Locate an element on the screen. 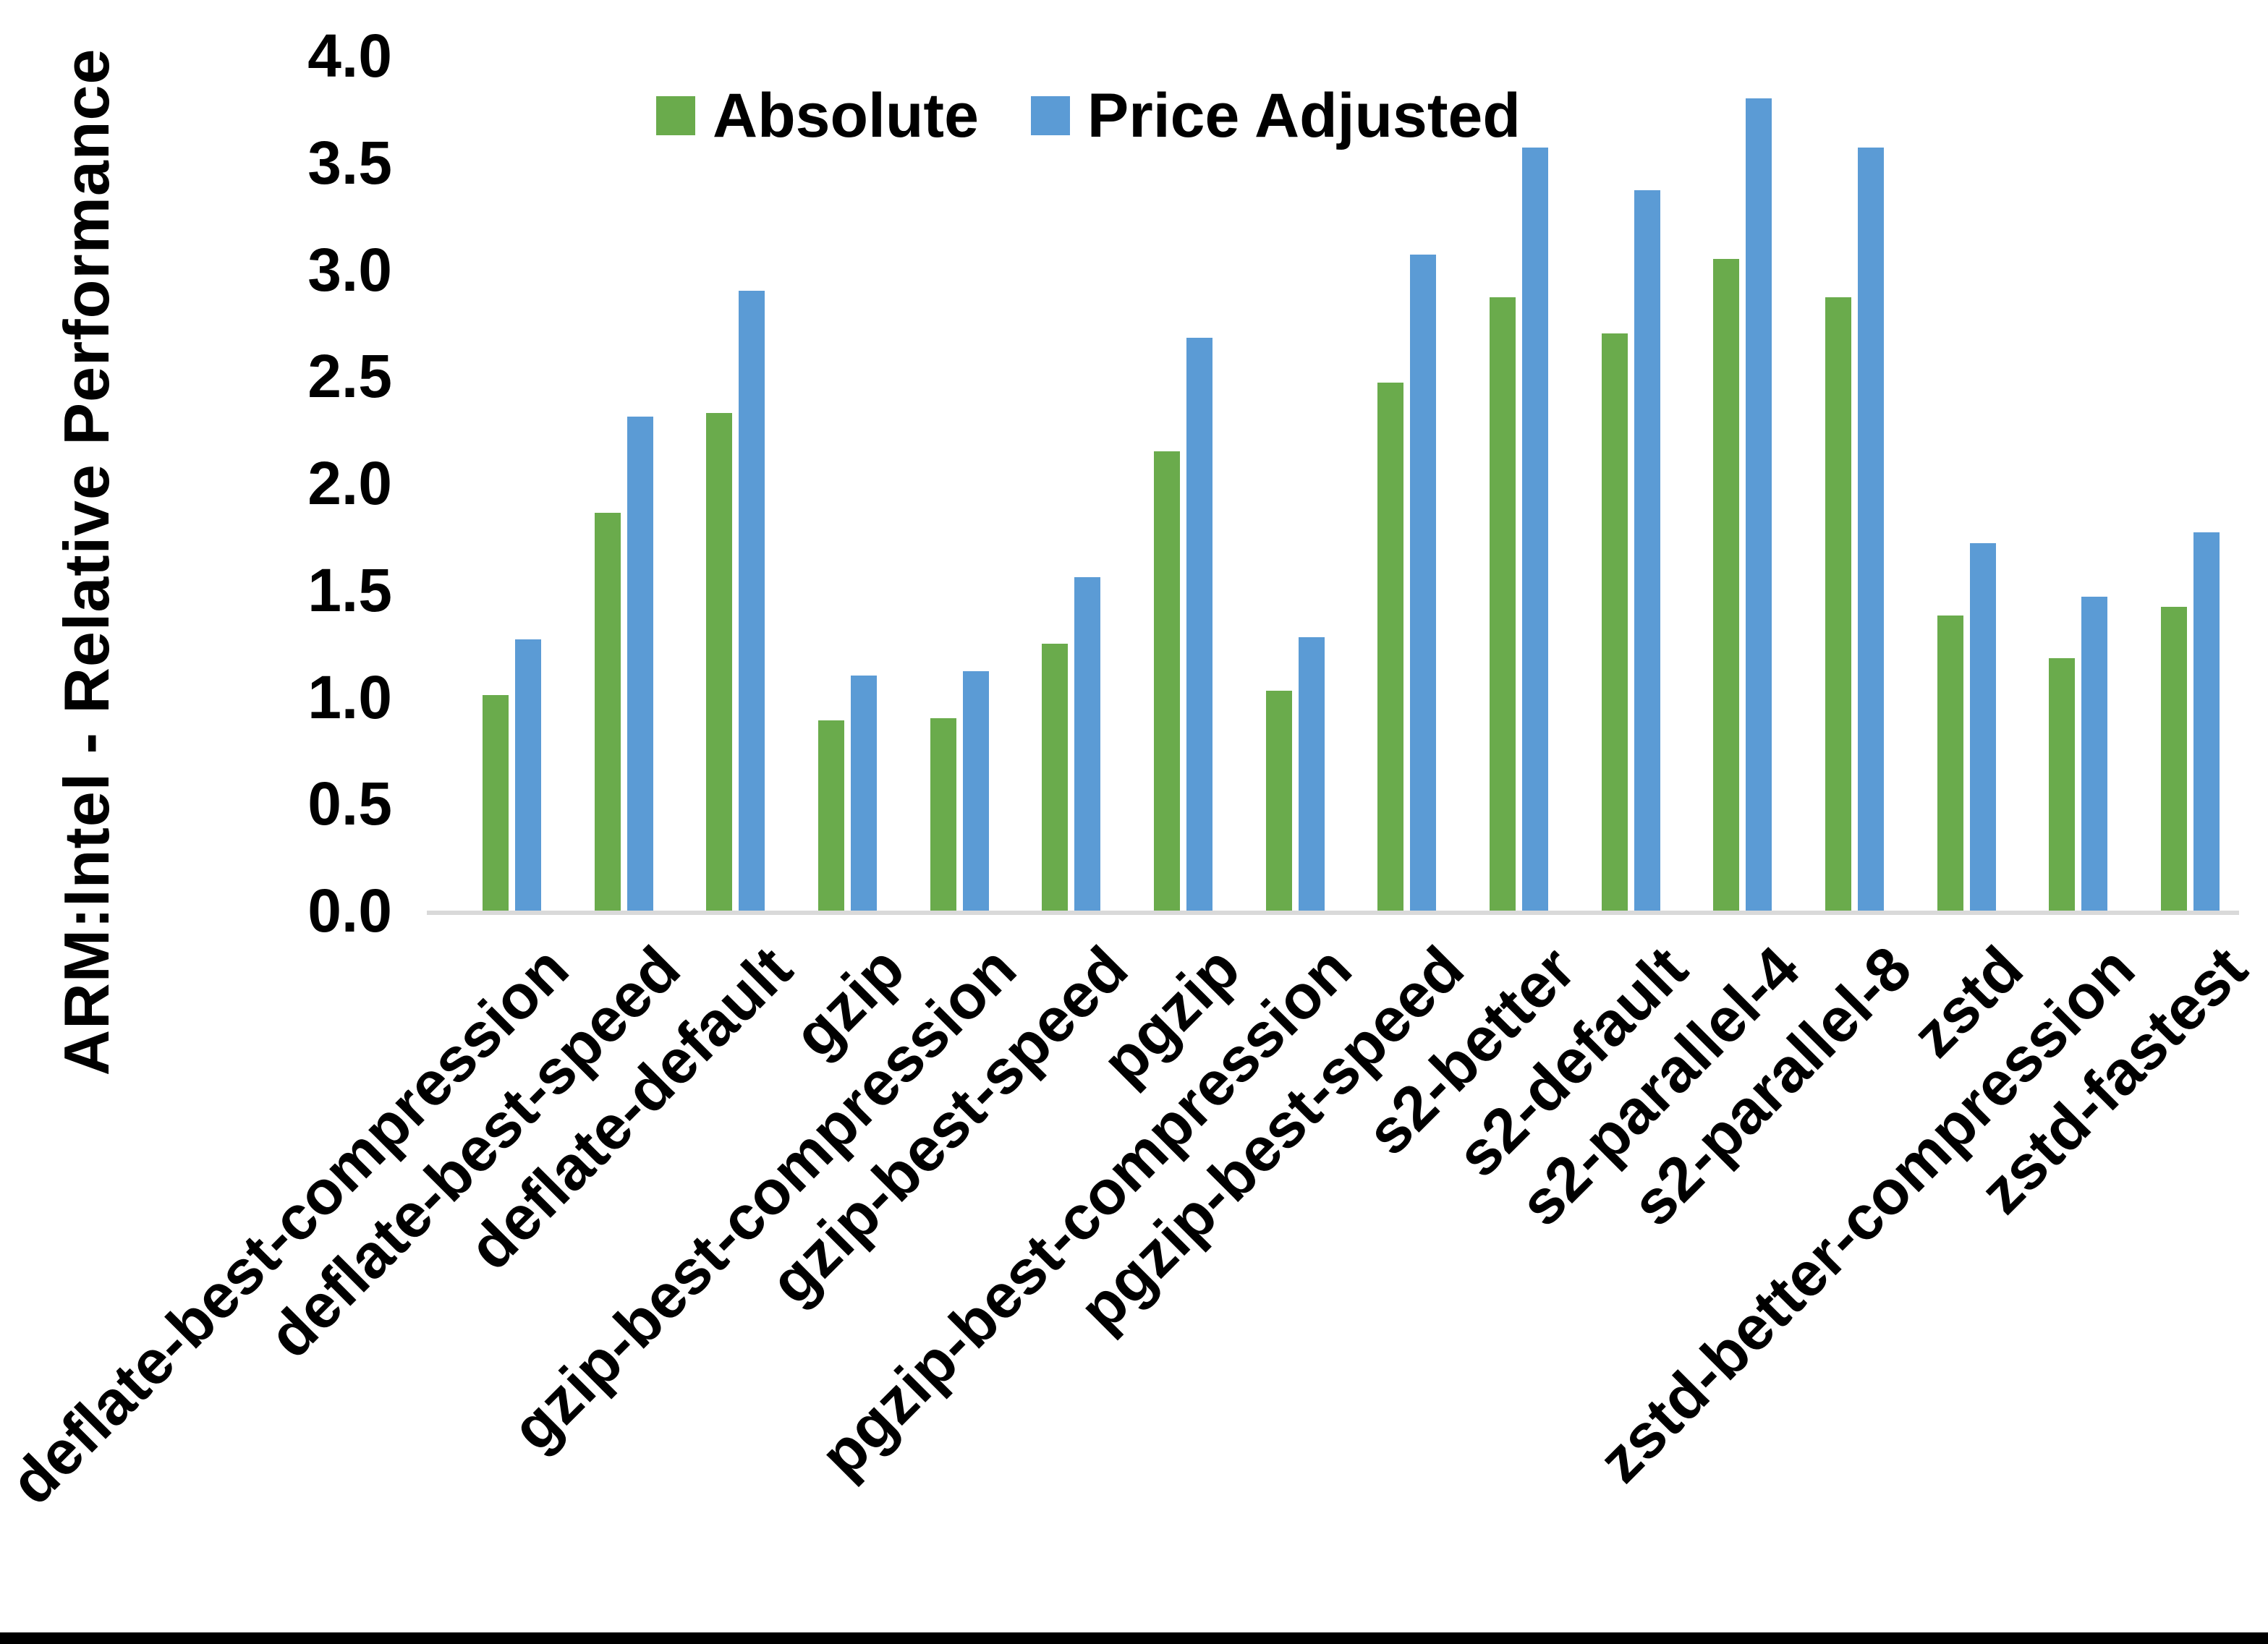  legend-item-absolute: Absolute is located at coordinates (817, 116).